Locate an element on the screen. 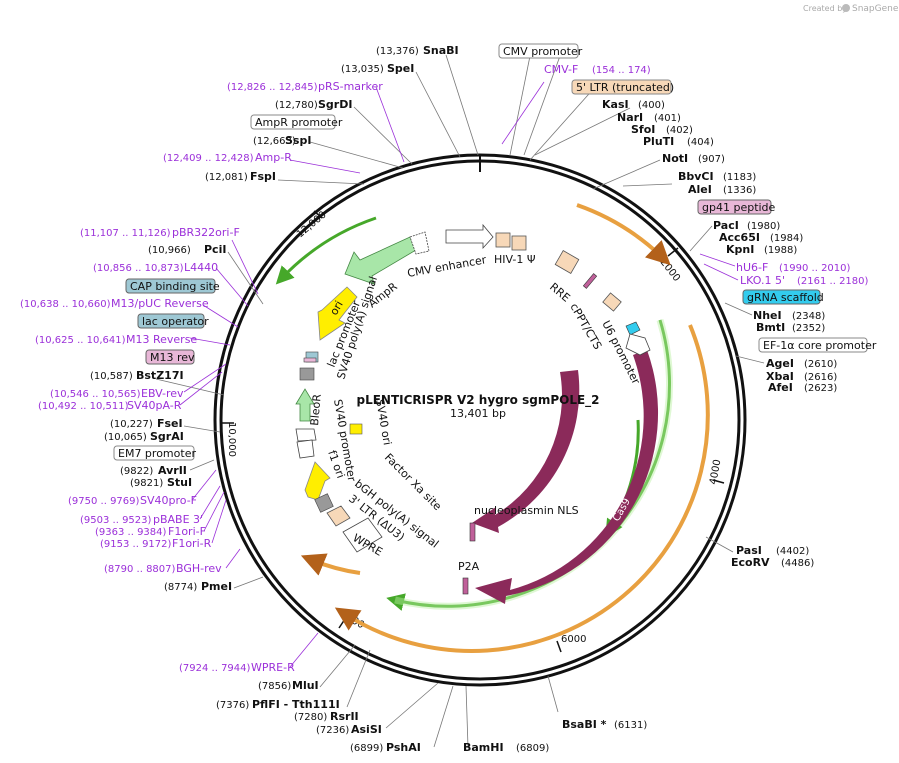 The height and width of the screenshot is (763, 899). enzyme-pos: (404) is located at coordinates (700, 142).